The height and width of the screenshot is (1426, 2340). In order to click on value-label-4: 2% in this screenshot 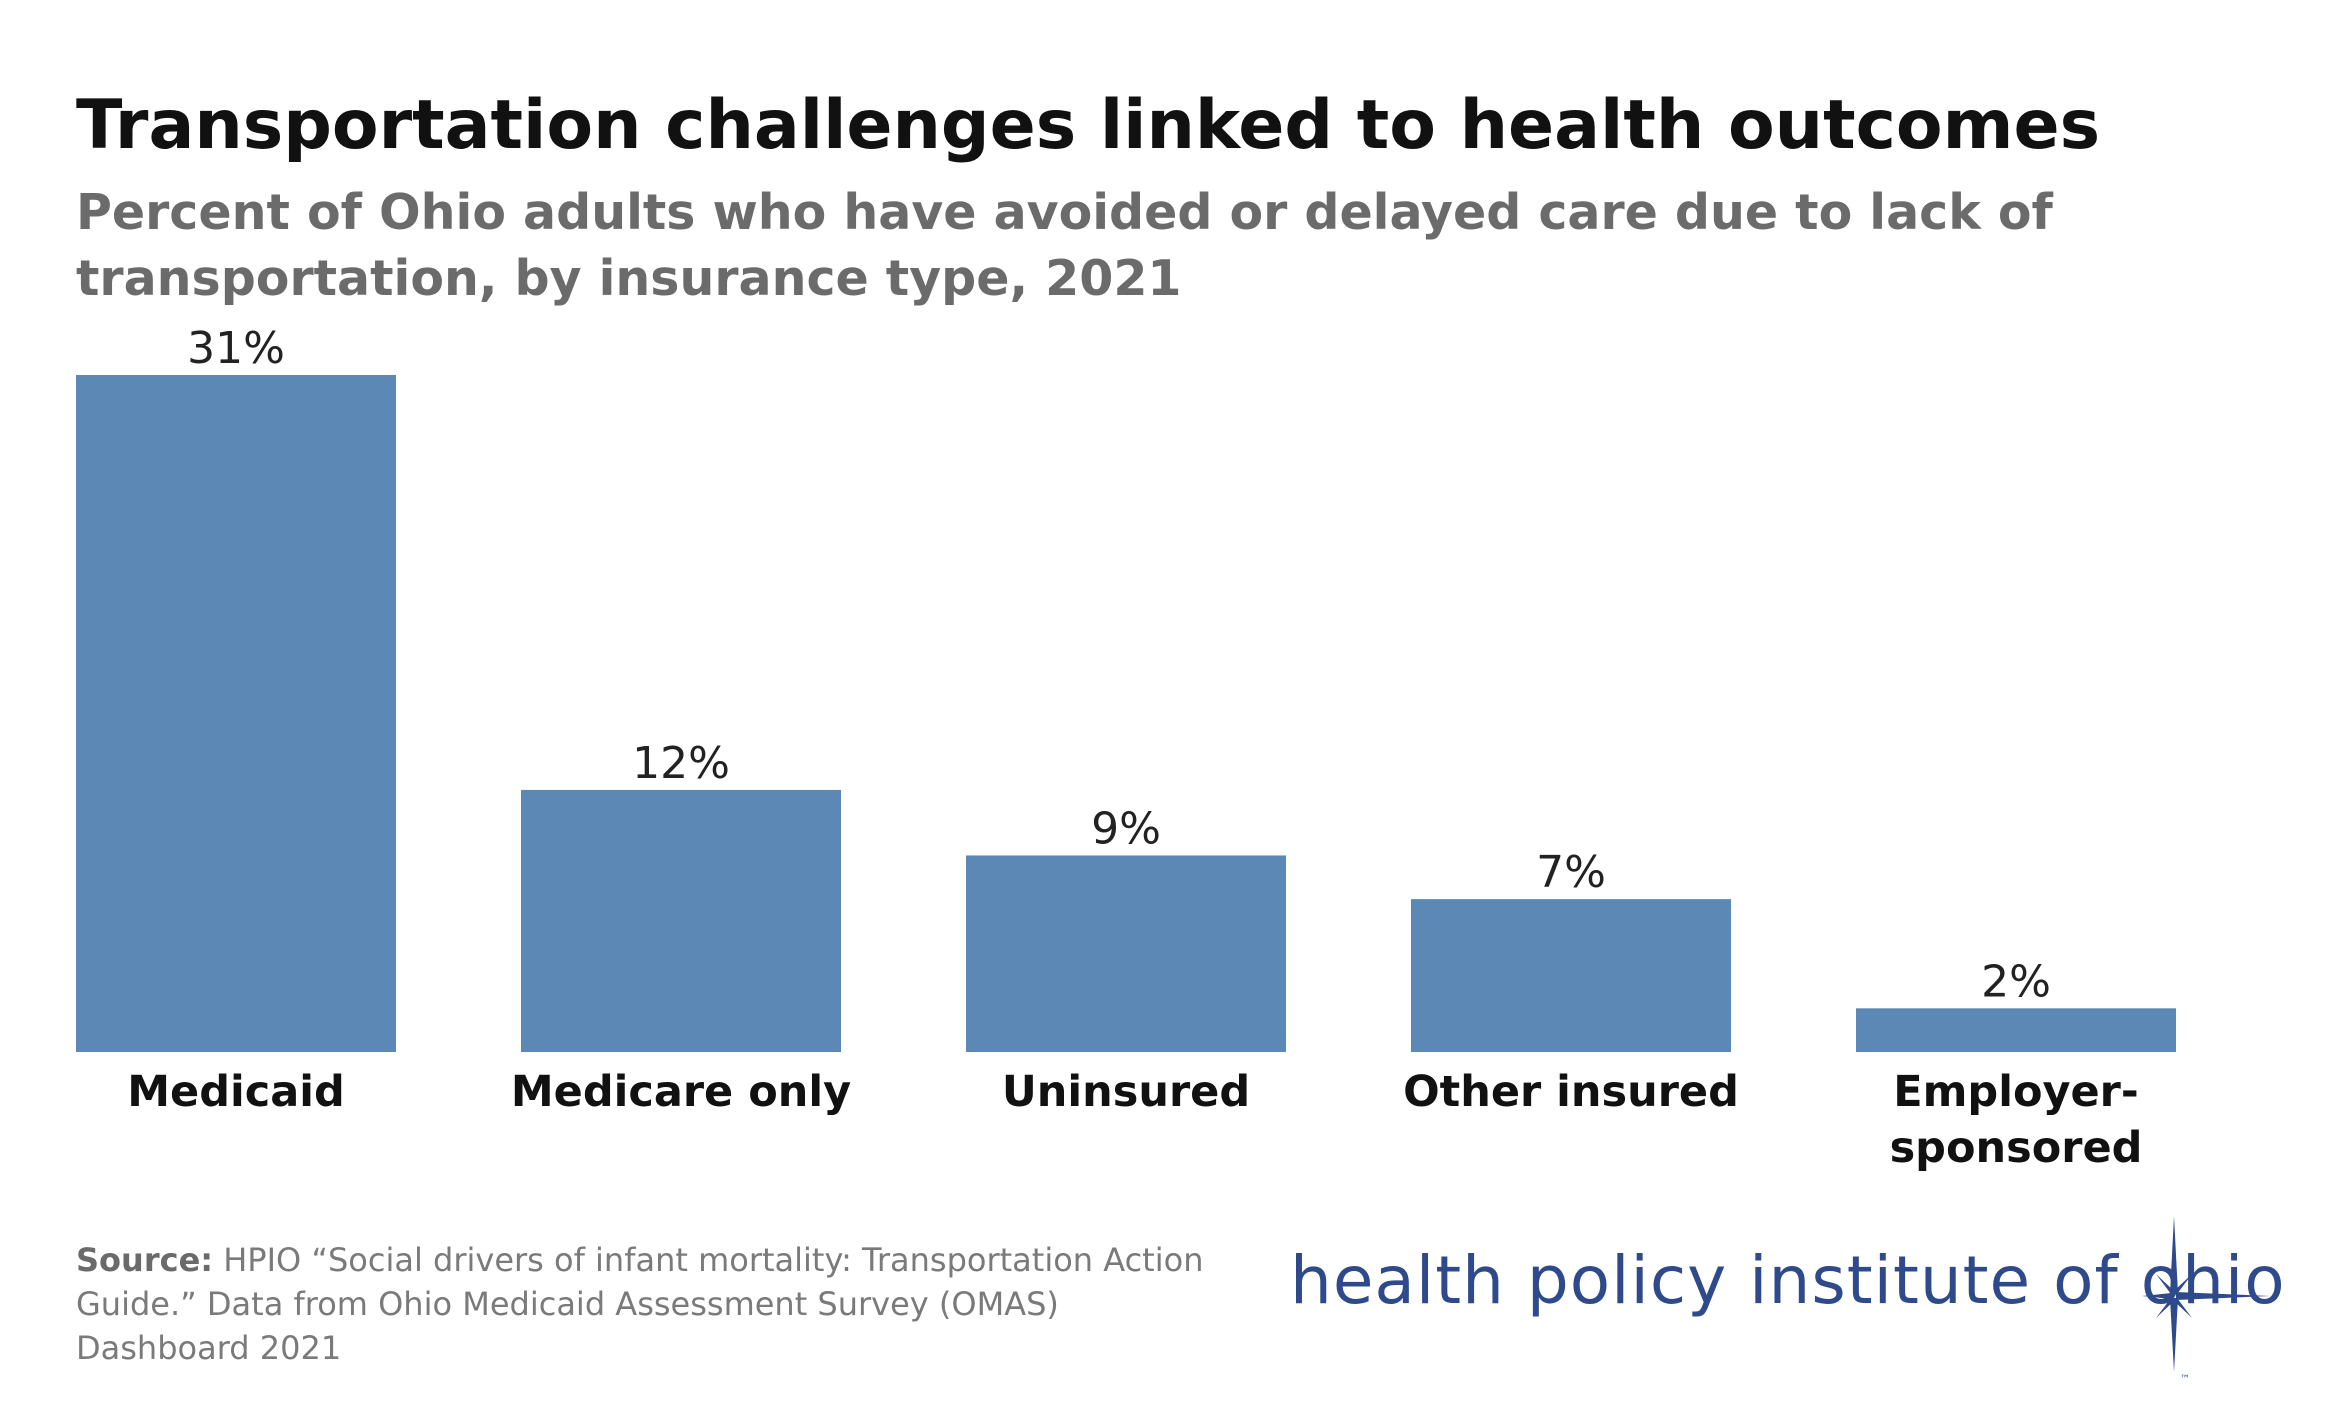, I will do `click(2016, 981)`.